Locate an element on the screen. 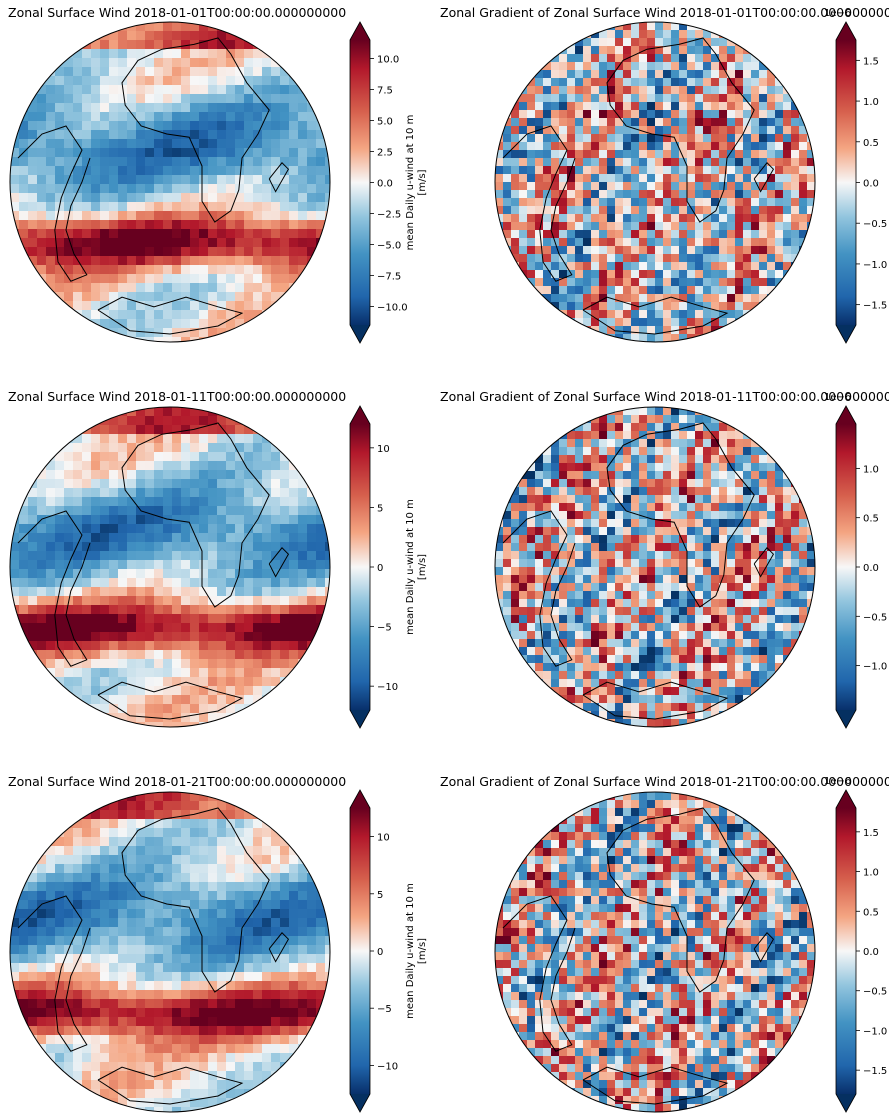 The height and width of the screenshot is (1117, 889). colorbar: 1.0 0.5 0.0 −0.5 −1.0 1e−6 is located at coordinates (855, 560).